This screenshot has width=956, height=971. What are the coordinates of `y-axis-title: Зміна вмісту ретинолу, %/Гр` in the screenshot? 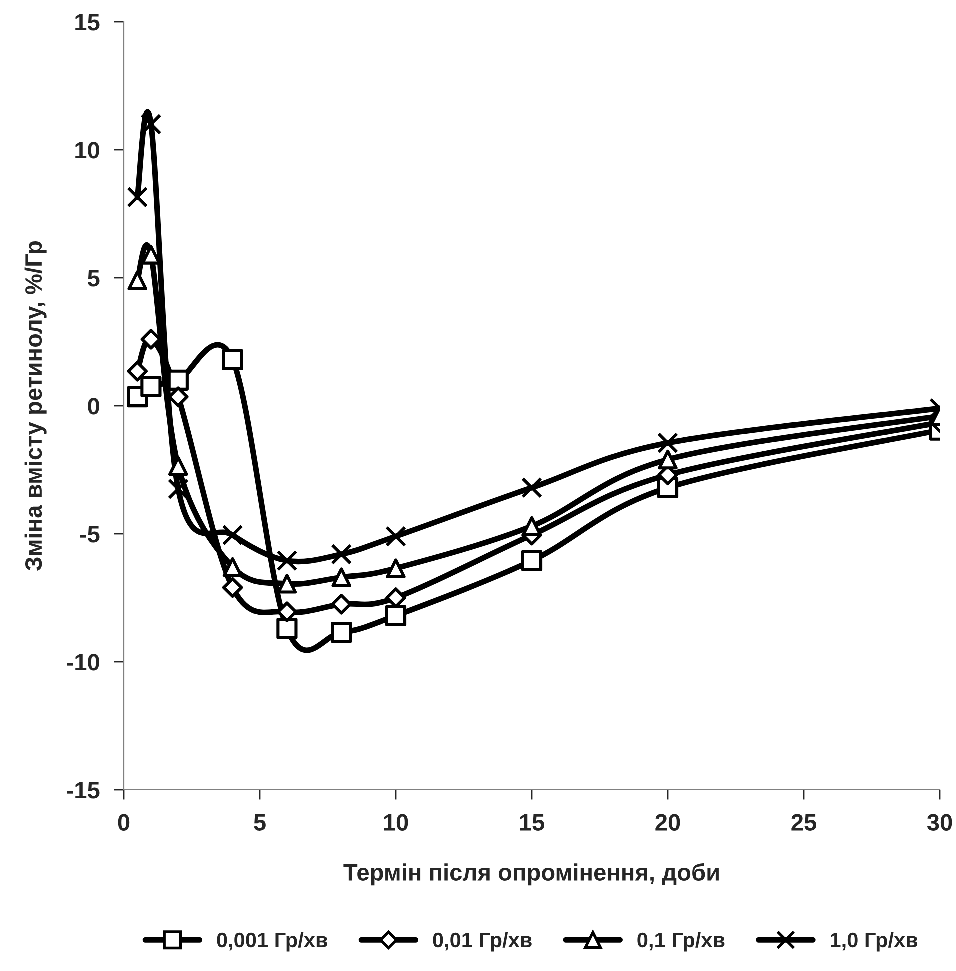 It's located at (35, 406).